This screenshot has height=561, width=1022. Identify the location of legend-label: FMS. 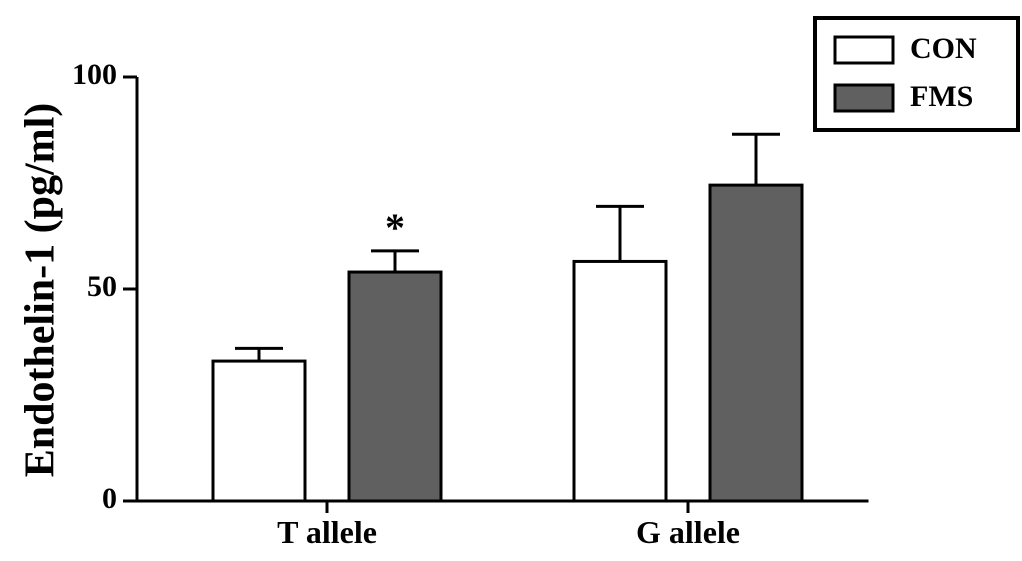
(941, 96).